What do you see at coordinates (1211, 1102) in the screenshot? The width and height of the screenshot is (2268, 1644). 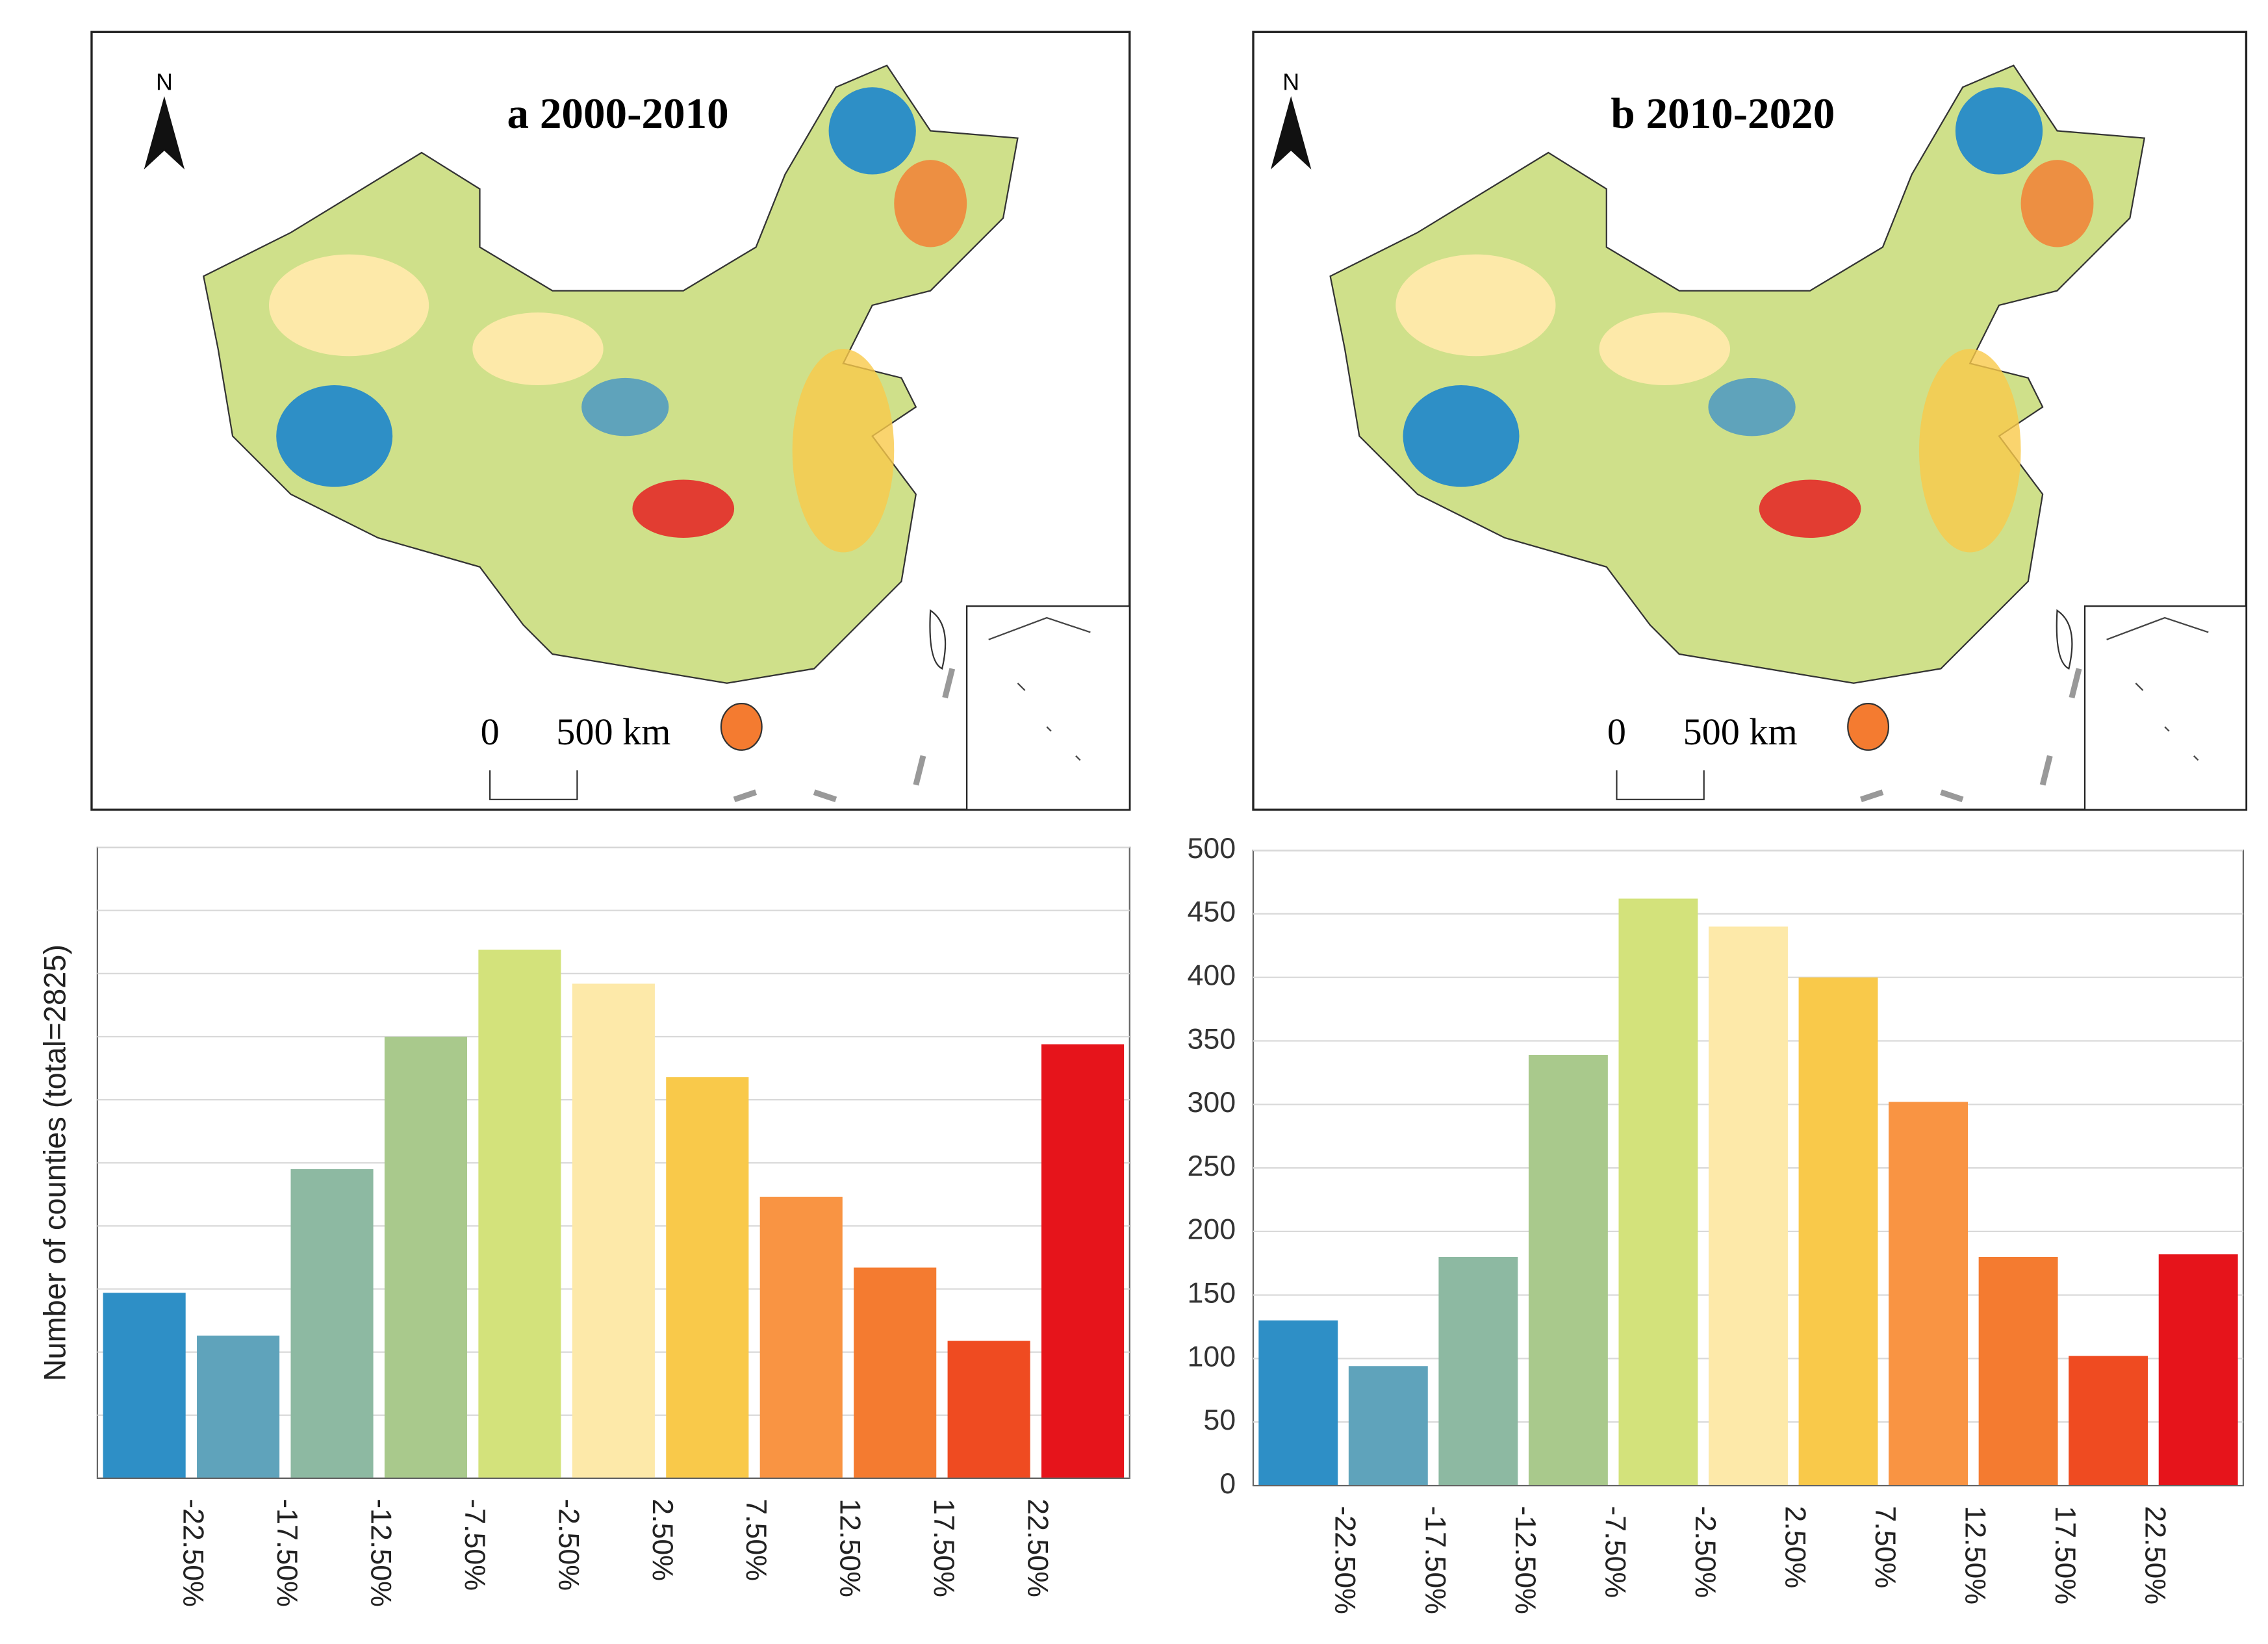 I see `y-tick-label: 300` at bounding box center [1211, 1102].